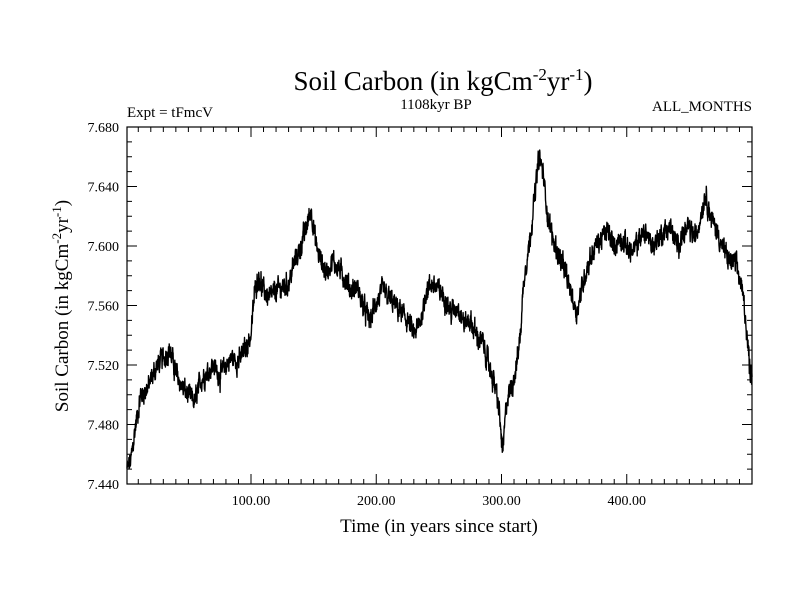 The image size is (800, 600). What do you see at coordinates (376, 501) in the screenshot?
I see `x-tick-label: 200.00` at bounding box center [376, 501].